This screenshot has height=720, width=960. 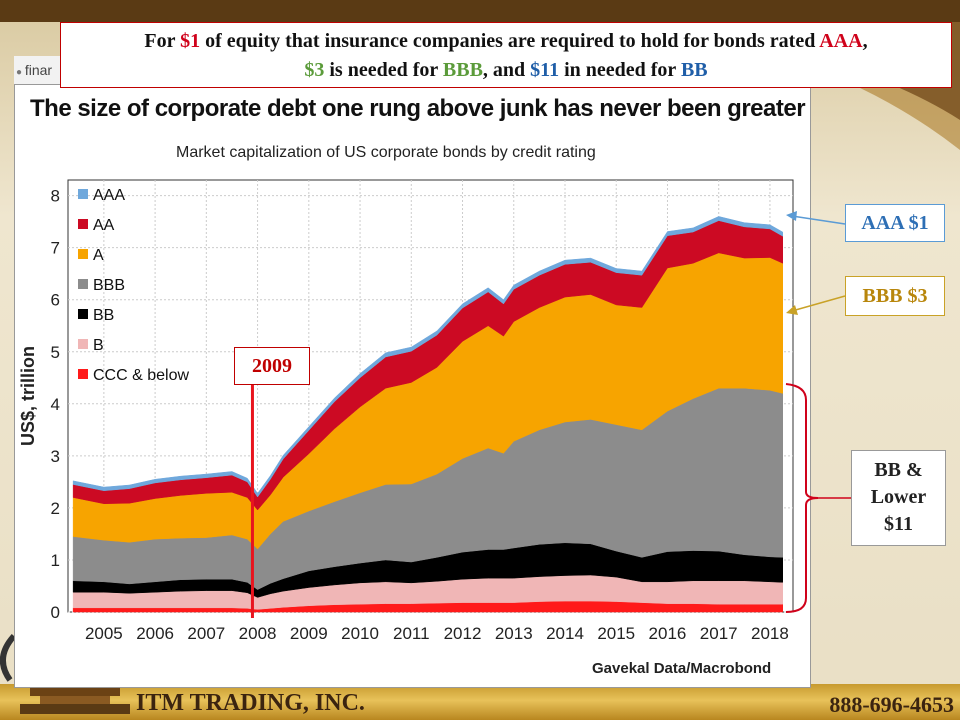 What do you see at coordinates (360, 633) in the screenshot?
I see `x-tick-label: 2010` at bounding box center [360, 633].